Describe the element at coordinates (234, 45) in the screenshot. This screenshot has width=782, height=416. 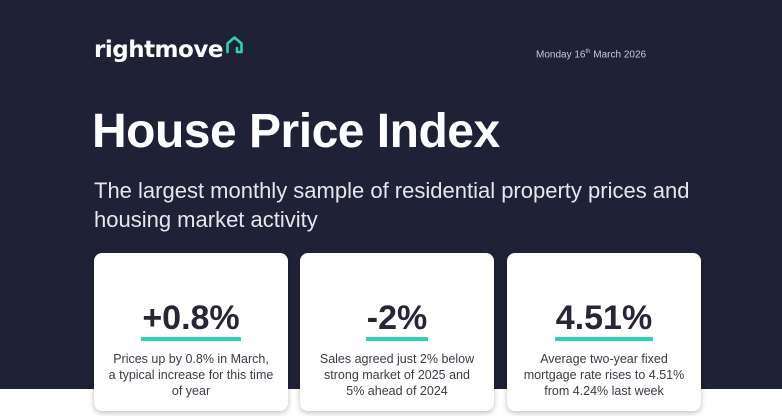
I see `house-icon` at that location.